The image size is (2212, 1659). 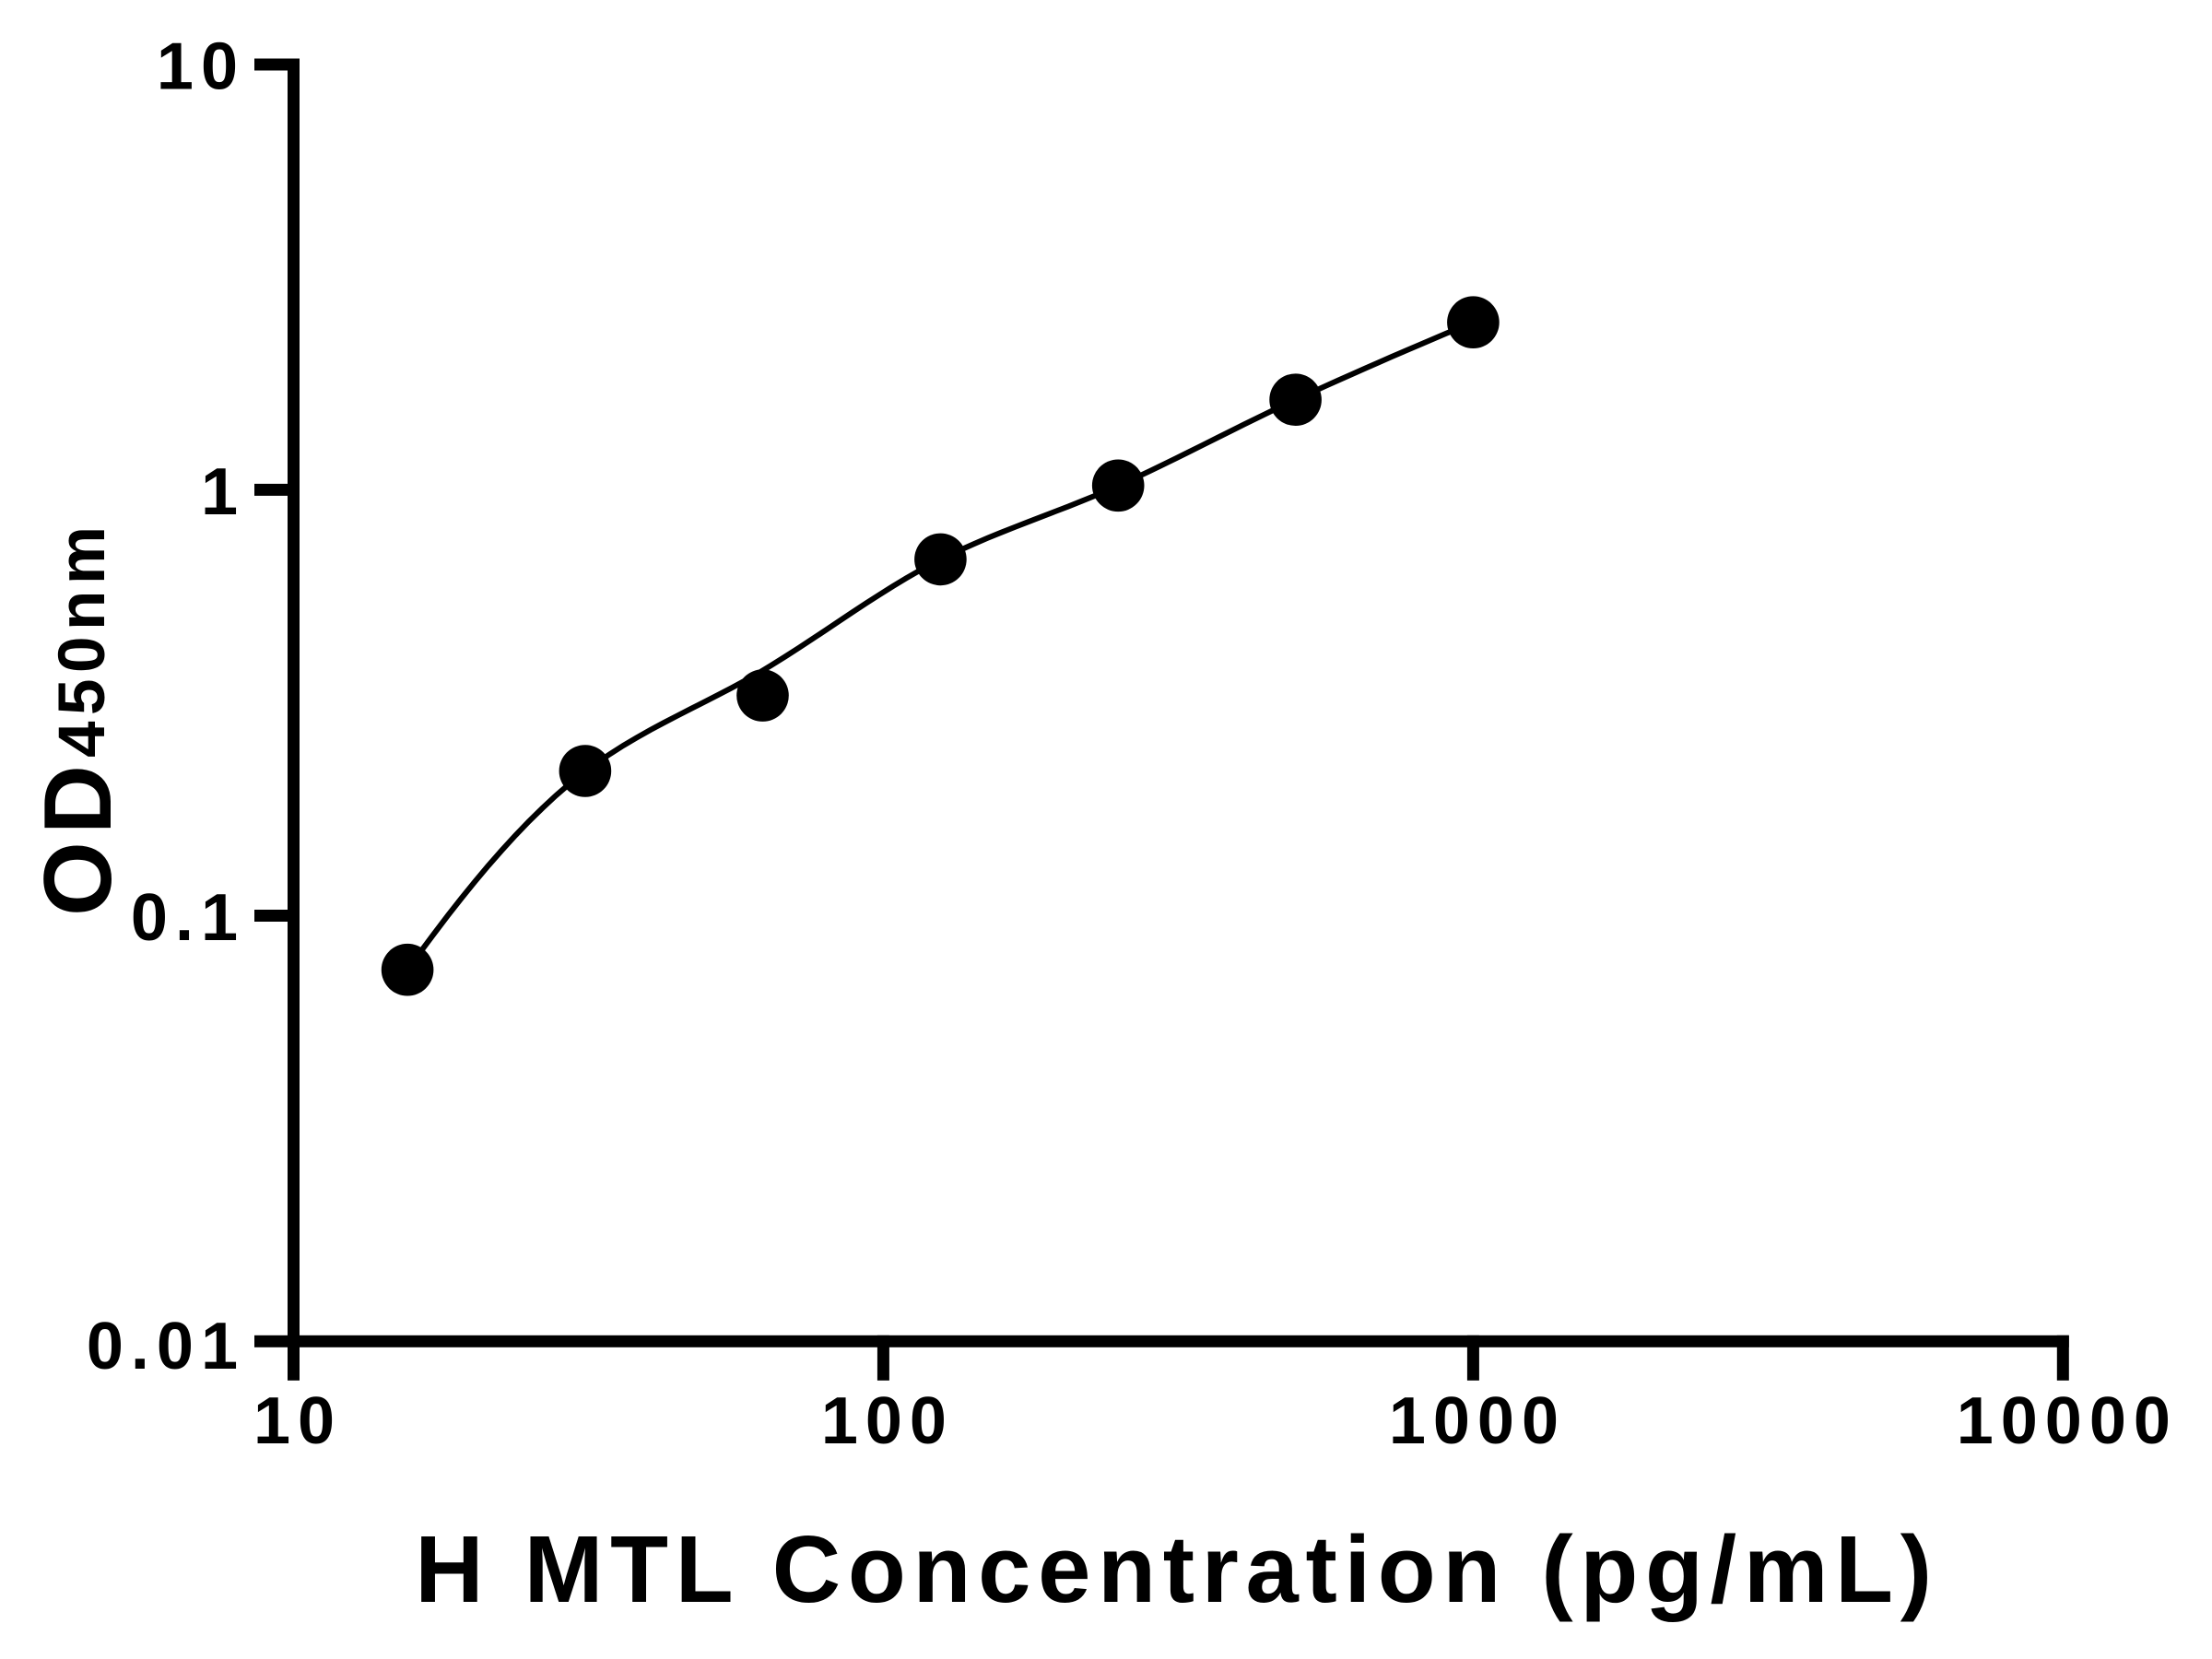 What do you see at coordinates (887, 1421) in the screenshot?
I see `svg-text: 100` at bounding box center [887, 1421].